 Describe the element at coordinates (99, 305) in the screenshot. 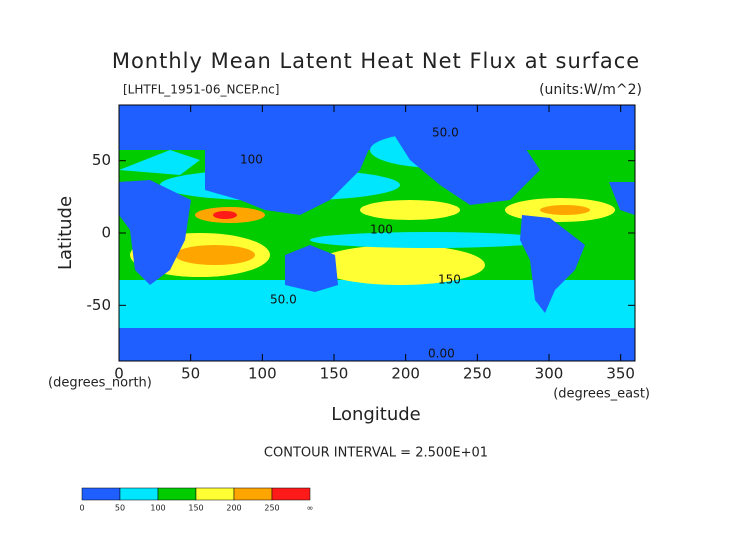

I see `y-tick-label: -50` at that location.